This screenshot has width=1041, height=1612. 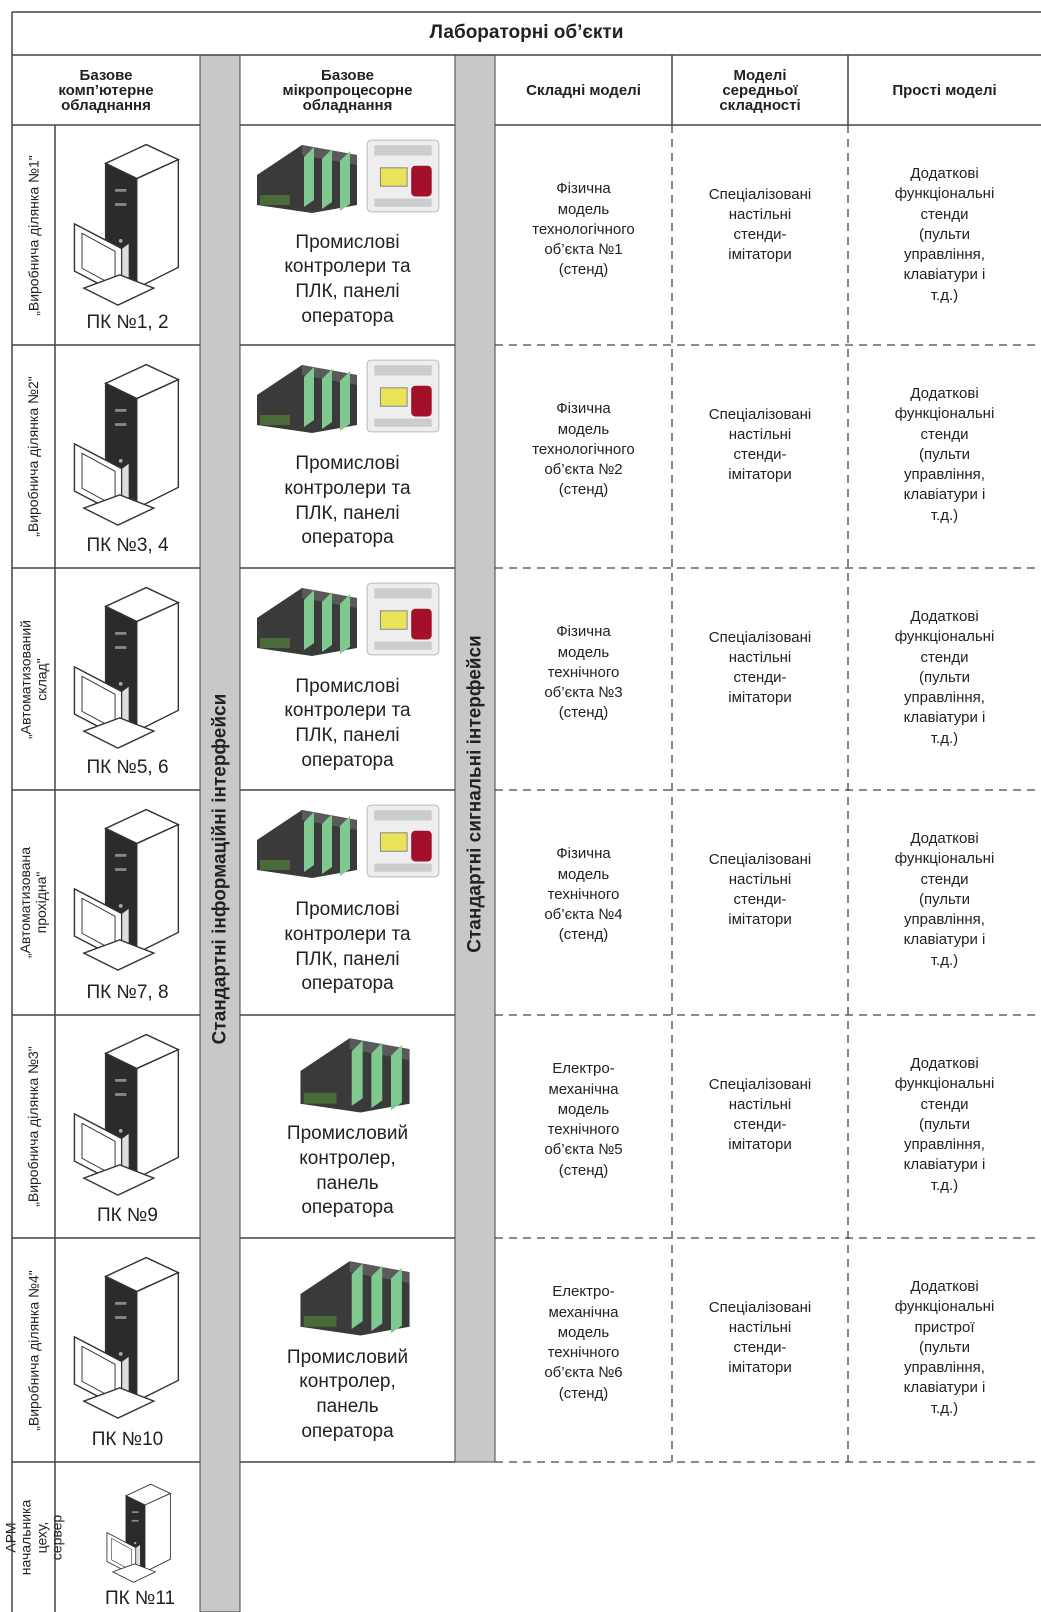 What do you see at coordinates (474, 793) in the screenshot?
I see `interface-label: Стандартні сигнальні інтерфейси` at bounding box center [474, 793].